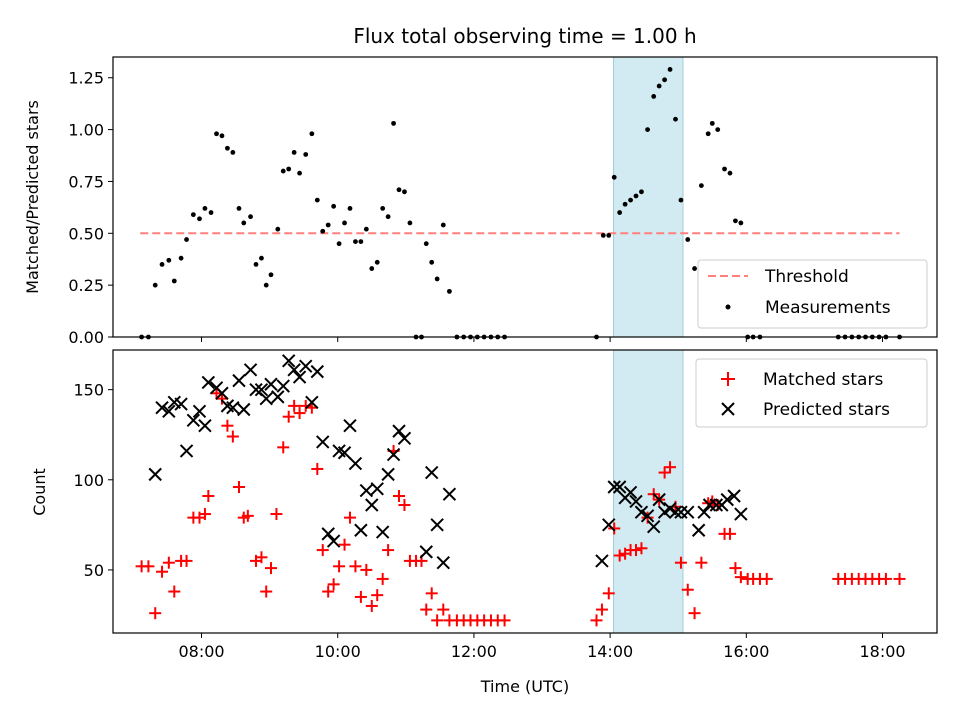  I want to click on legend-predicted-marker, so click(728, 409).